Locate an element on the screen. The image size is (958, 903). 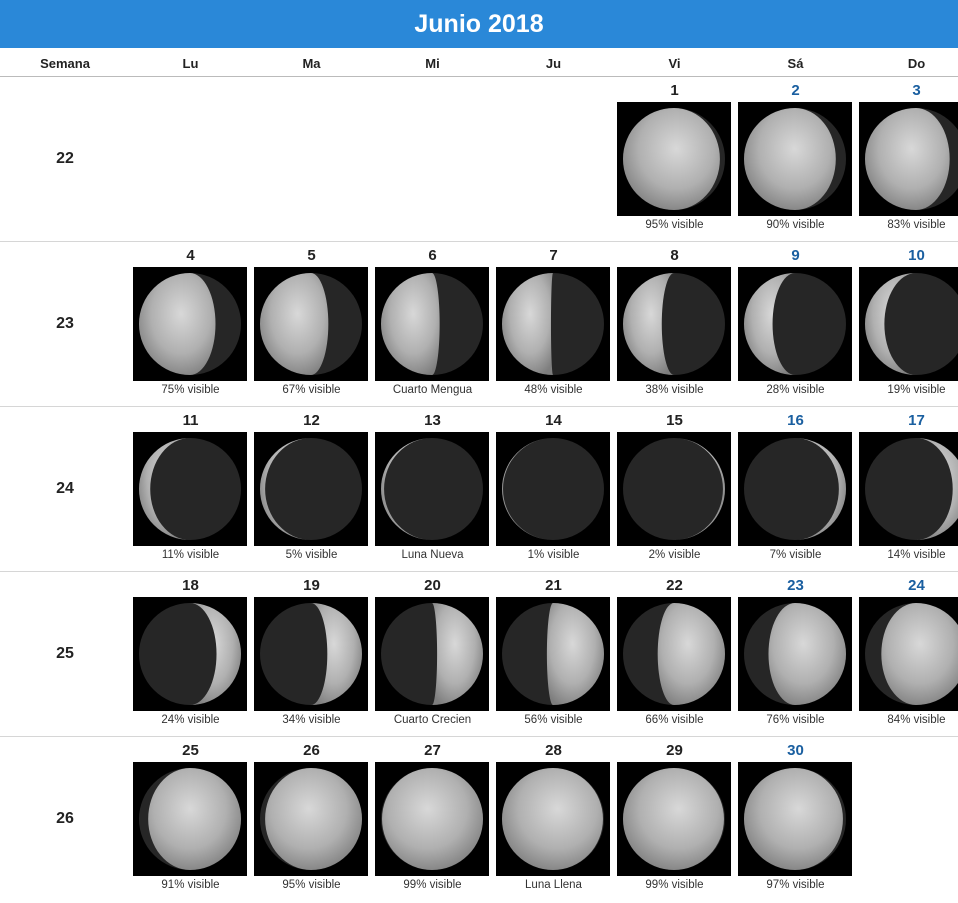
day-number: 27 is located at coordinates (432, 750).